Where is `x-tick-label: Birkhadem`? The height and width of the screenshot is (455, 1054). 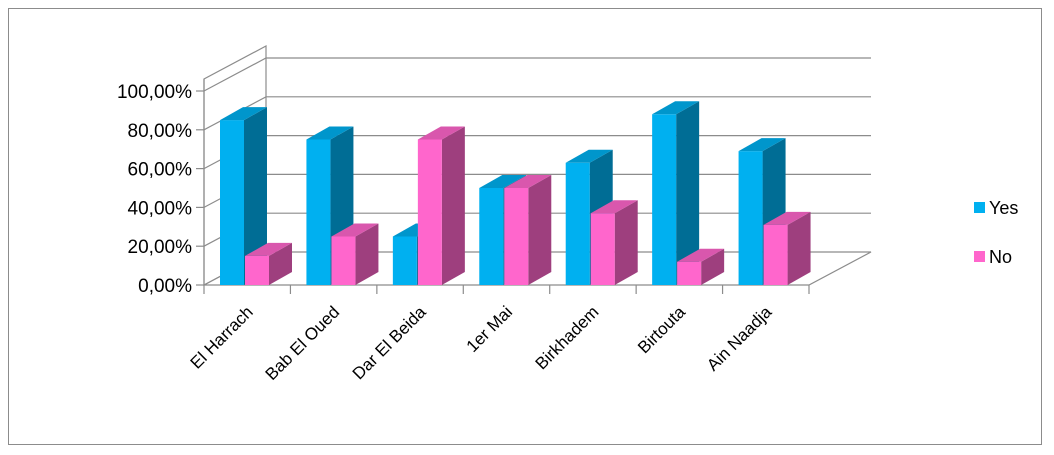 x-tick-label: Birkhadem is located at coordinates (567, 337).